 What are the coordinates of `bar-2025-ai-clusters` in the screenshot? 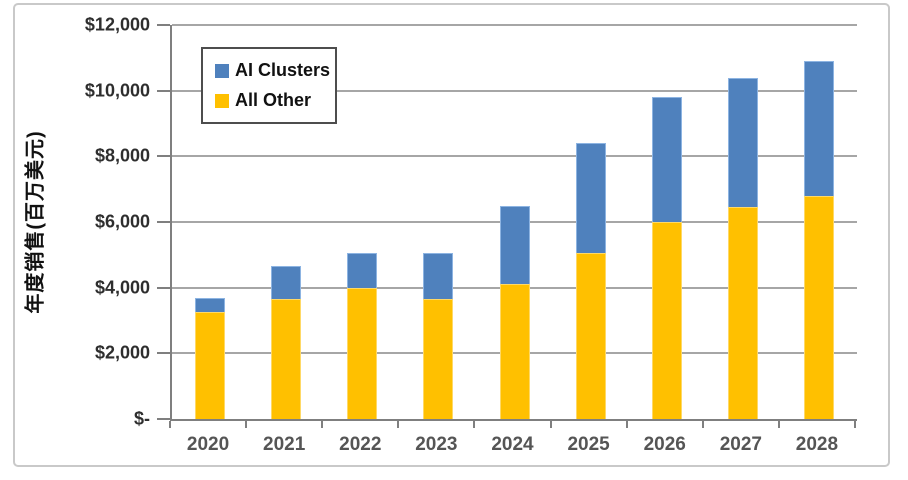 It's located at (590, 198).